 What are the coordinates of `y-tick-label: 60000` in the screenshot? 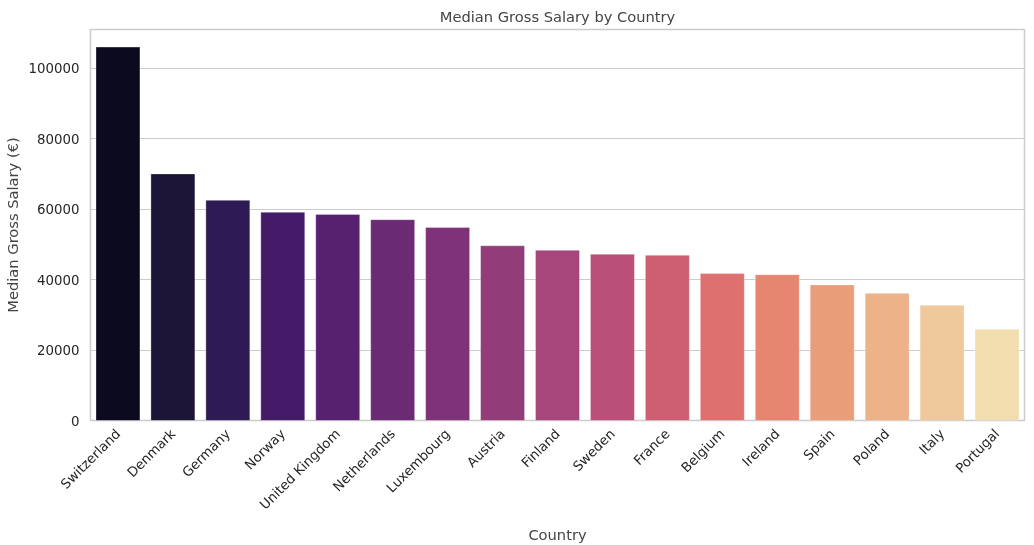 It's located at (58, 210).